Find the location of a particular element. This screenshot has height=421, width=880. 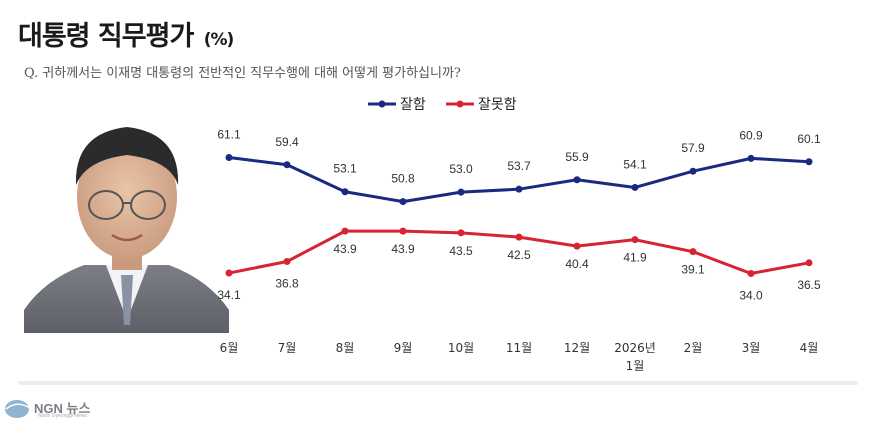

x-tick-label-5-0: 11월 is located at coordinates (519, 348).